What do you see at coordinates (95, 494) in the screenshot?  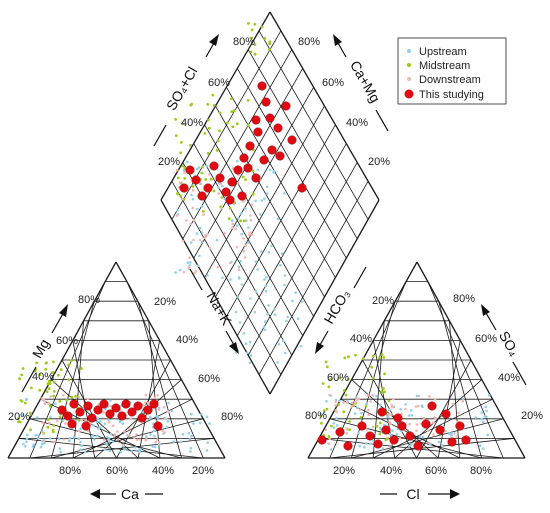 I see `arrow-left-icon` at bounding box center [95, 494].